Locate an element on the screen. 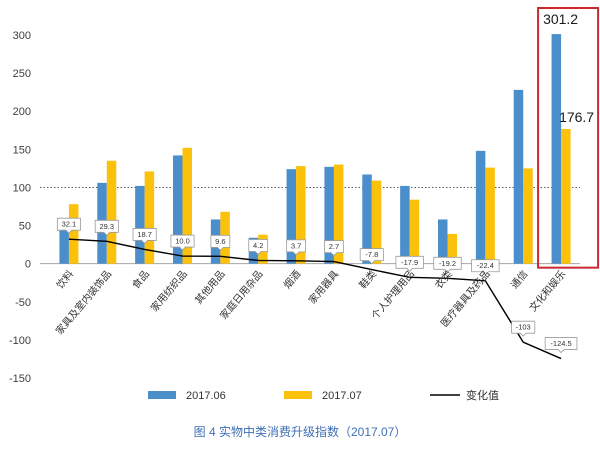 The image size is (600, 451). category-label: 饮料 is located at coordinates (64, 280).